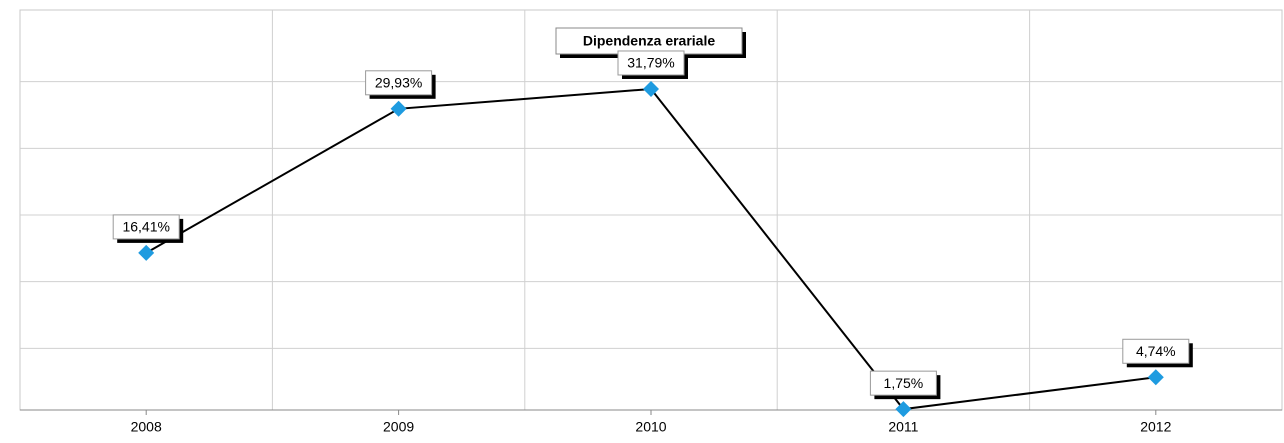 This screenshot has width=1284, height=443. I want to click on data-label: 29,93%, so click(398, 83).